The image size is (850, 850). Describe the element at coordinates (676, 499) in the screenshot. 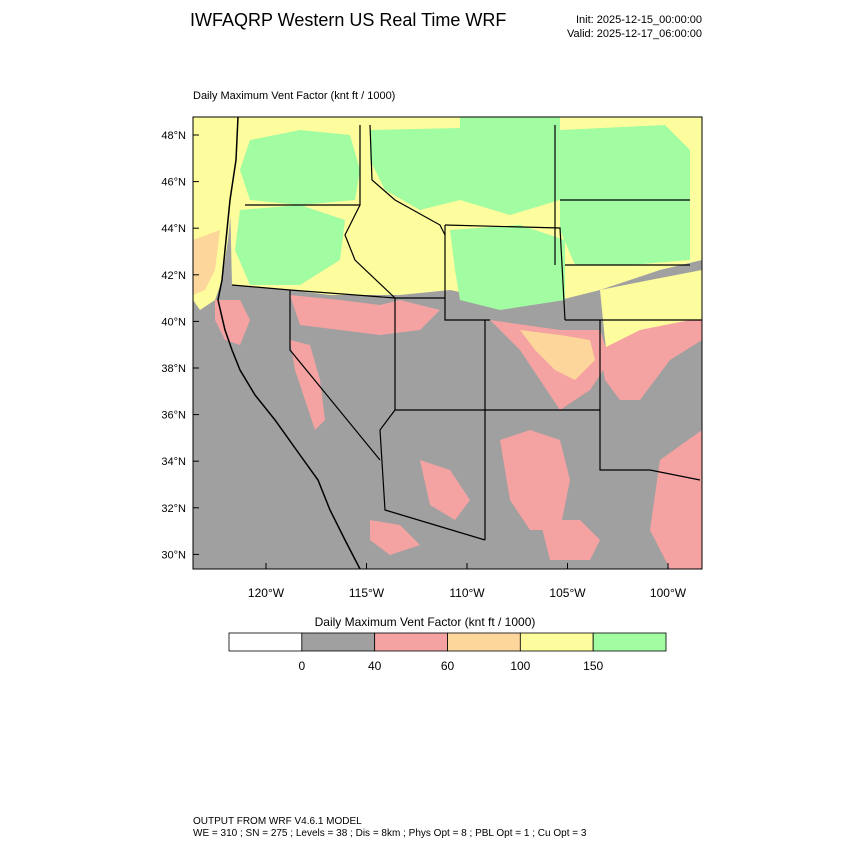

I see `red-east-texas` at that location.